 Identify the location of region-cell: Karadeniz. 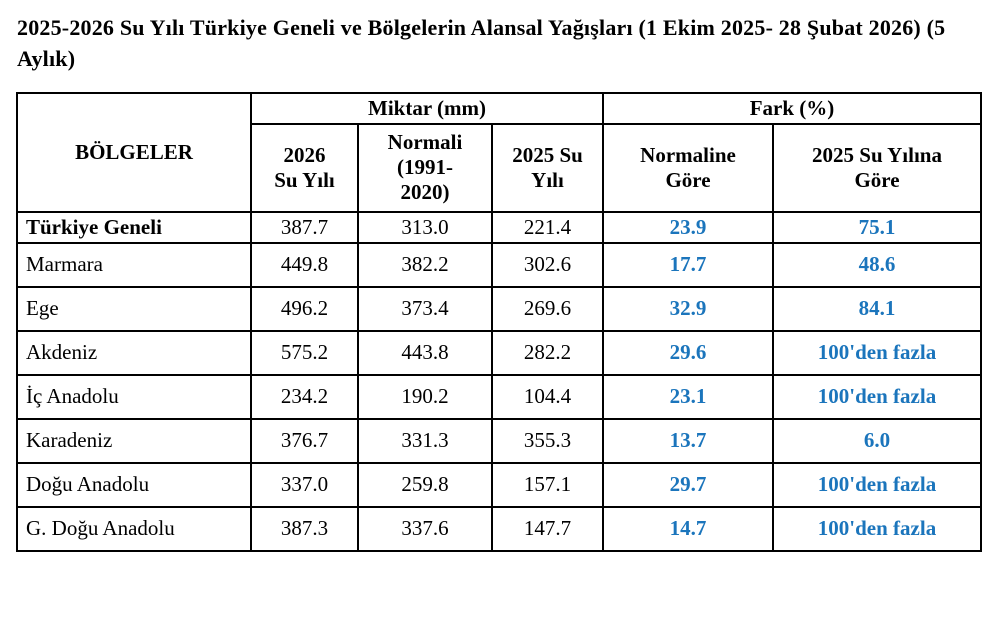
(134, 440).